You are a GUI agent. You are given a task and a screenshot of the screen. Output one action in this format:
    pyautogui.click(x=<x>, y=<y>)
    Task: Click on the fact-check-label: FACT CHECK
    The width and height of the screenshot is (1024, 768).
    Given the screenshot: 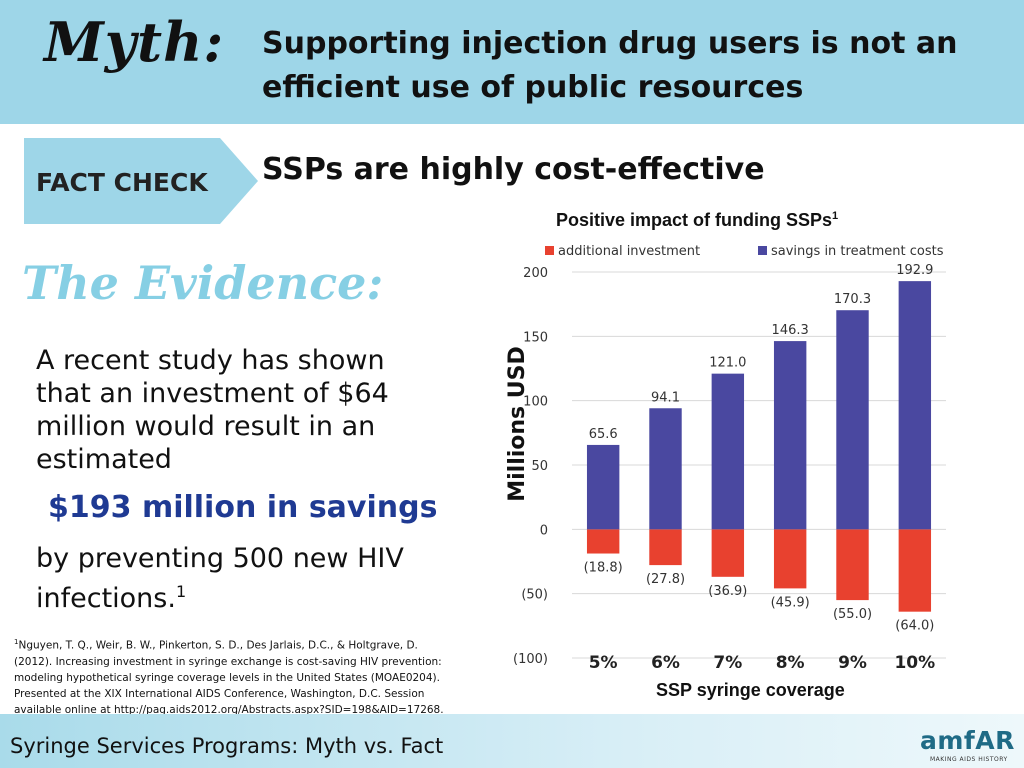 What is the action you would take?
    pyautogui.click(x=122, y=182)
    